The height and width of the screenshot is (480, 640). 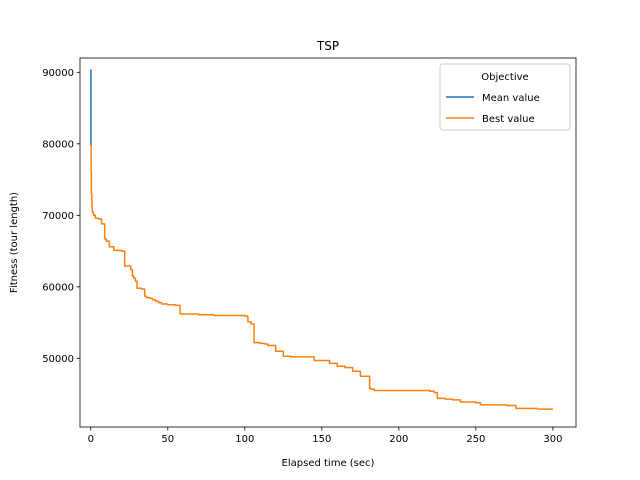 I want to click on y-tick-label: 70000, so click(x=58, y=216).